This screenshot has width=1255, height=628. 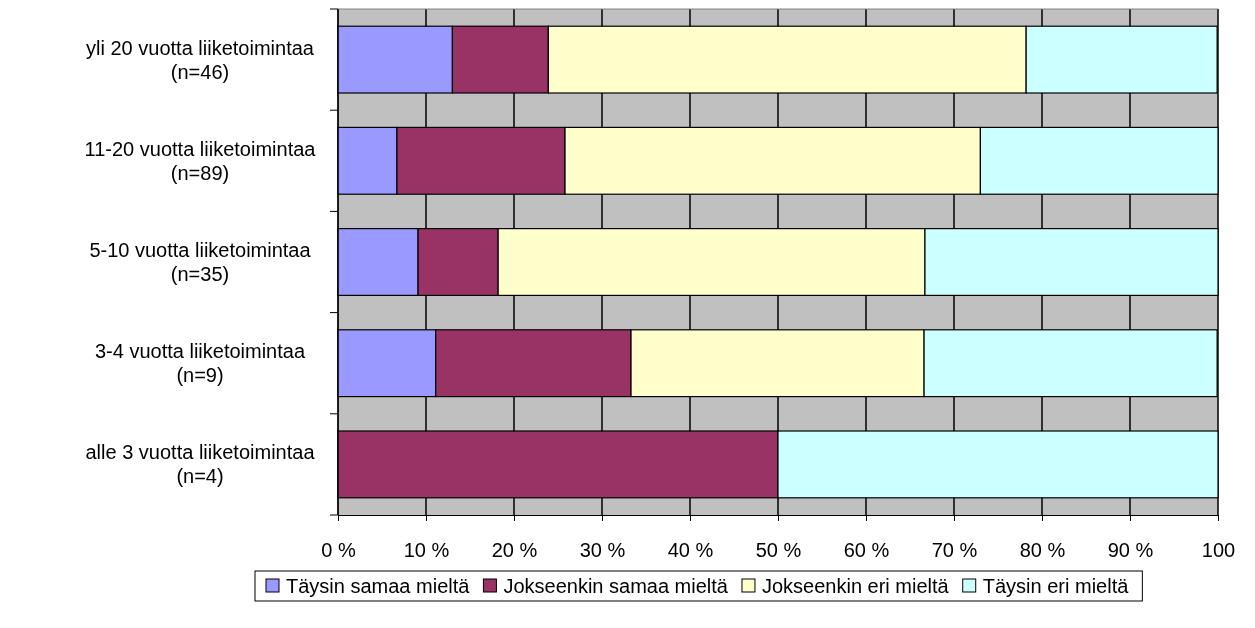 I want to click on x-tick-label: 50 %, so click(x=778, y=550).